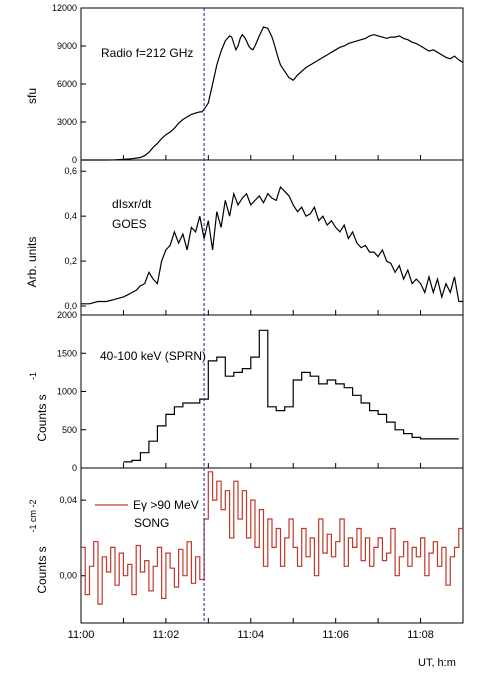  I want to click on annotation-goes-line1: dIsxr/dt, so click(132, 204).